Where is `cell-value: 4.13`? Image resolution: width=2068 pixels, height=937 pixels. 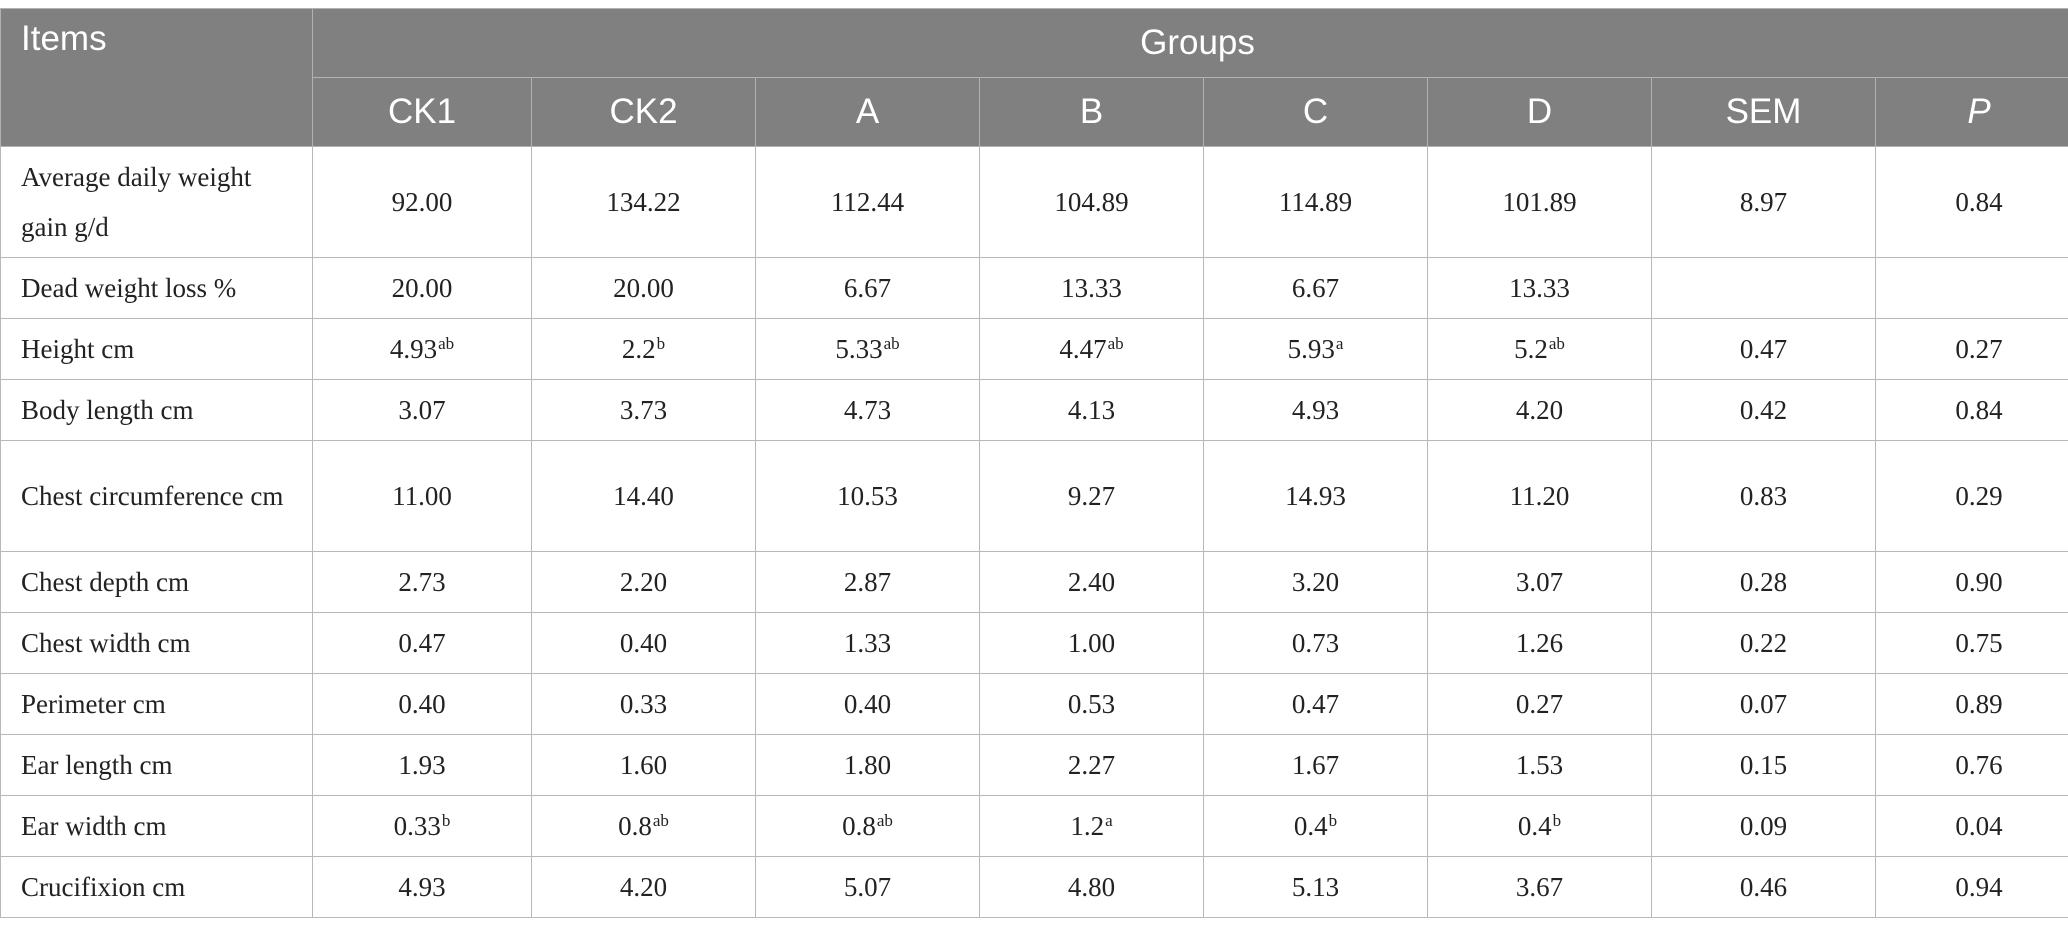
cell-value: 4.13 is located at coordinates (1091, 409).